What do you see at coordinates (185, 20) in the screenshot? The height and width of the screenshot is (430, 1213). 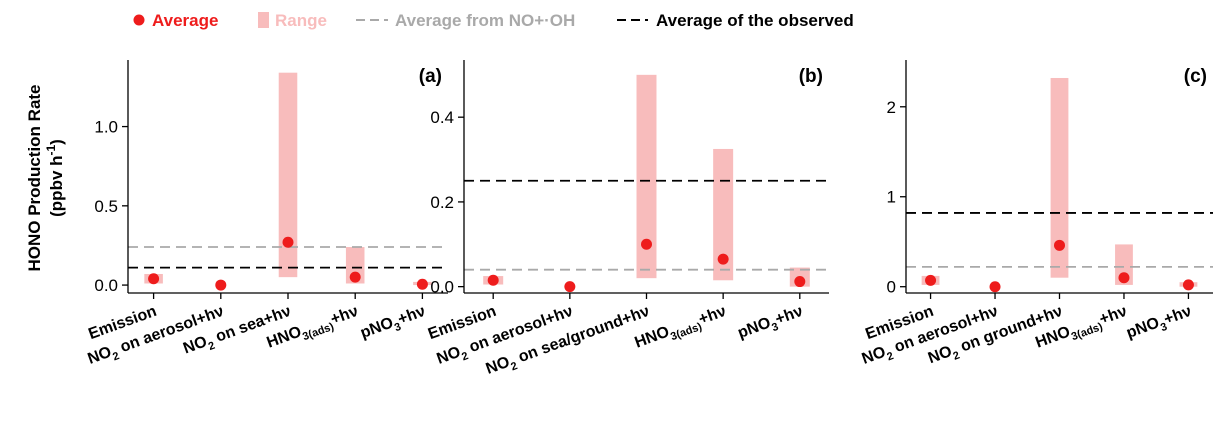 I see `legend-average-label: Average` at bounding box center [185, 20].